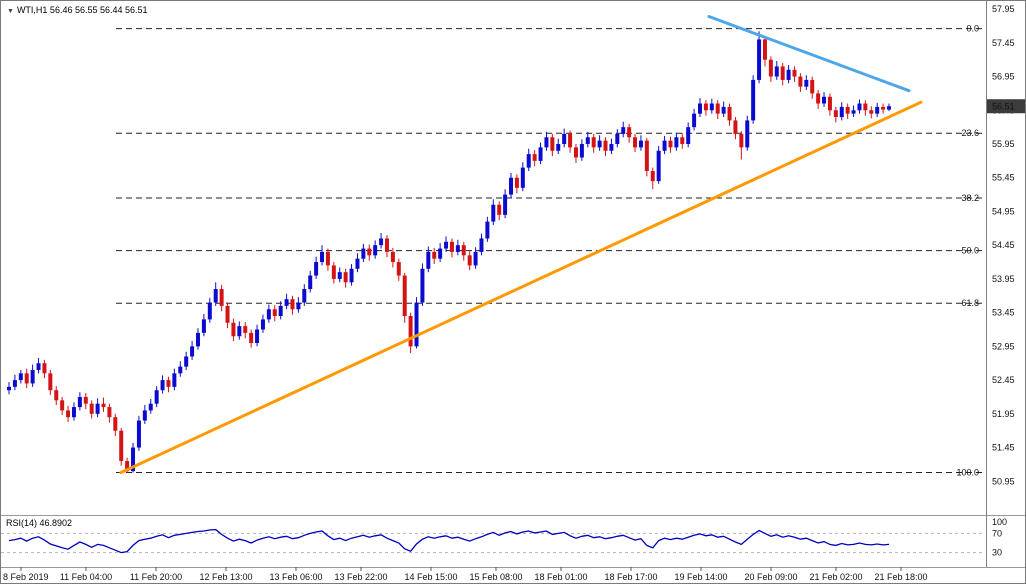 This screenshot has height=584, width=1026. I want to click on time-axis-label: 15 Feb 08:00, so click(495, 577).